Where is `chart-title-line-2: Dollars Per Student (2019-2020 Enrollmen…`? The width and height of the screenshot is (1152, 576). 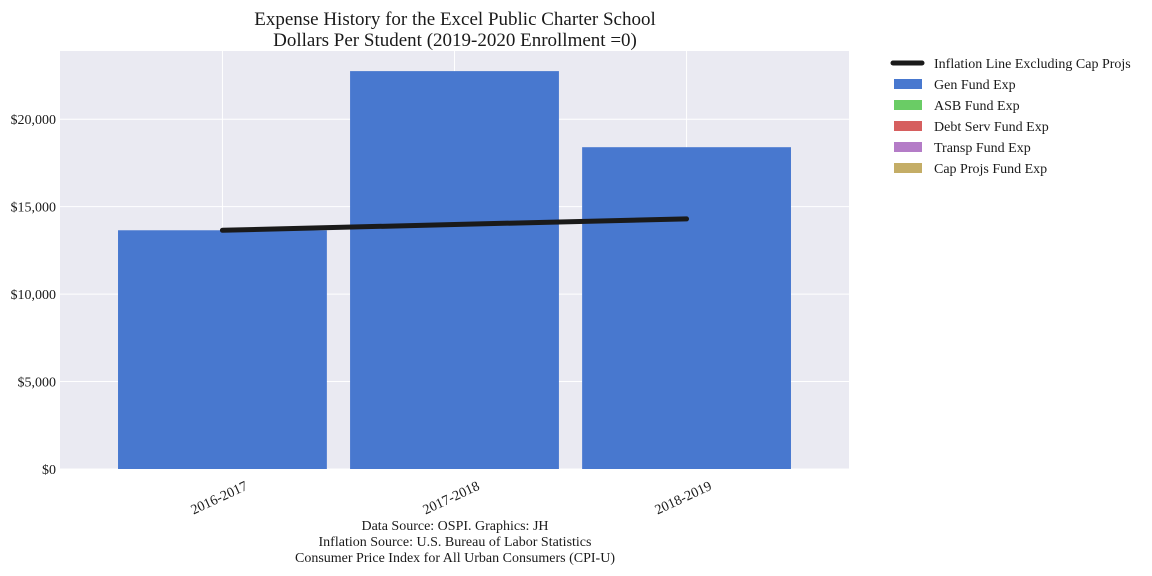
chart-title-line-2: Dollars Per Student (2019-2020 Enrollmen… is located at coordinates (455, 40).